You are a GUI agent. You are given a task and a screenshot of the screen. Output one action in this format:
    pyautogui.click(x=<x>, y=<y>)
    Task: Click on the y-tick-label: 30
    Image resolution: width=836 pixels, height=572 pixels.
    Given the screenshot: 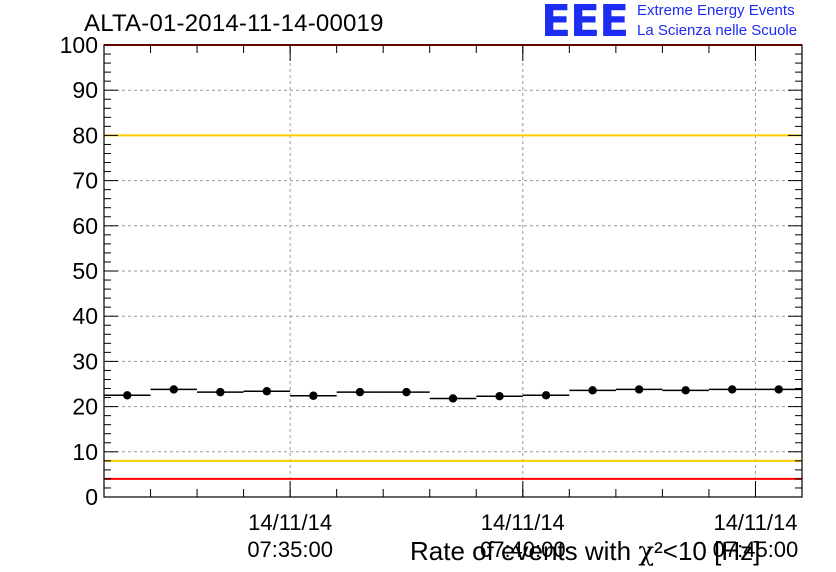 What is the action you would take?
    pyautogui.click(x=85, y=361)
    